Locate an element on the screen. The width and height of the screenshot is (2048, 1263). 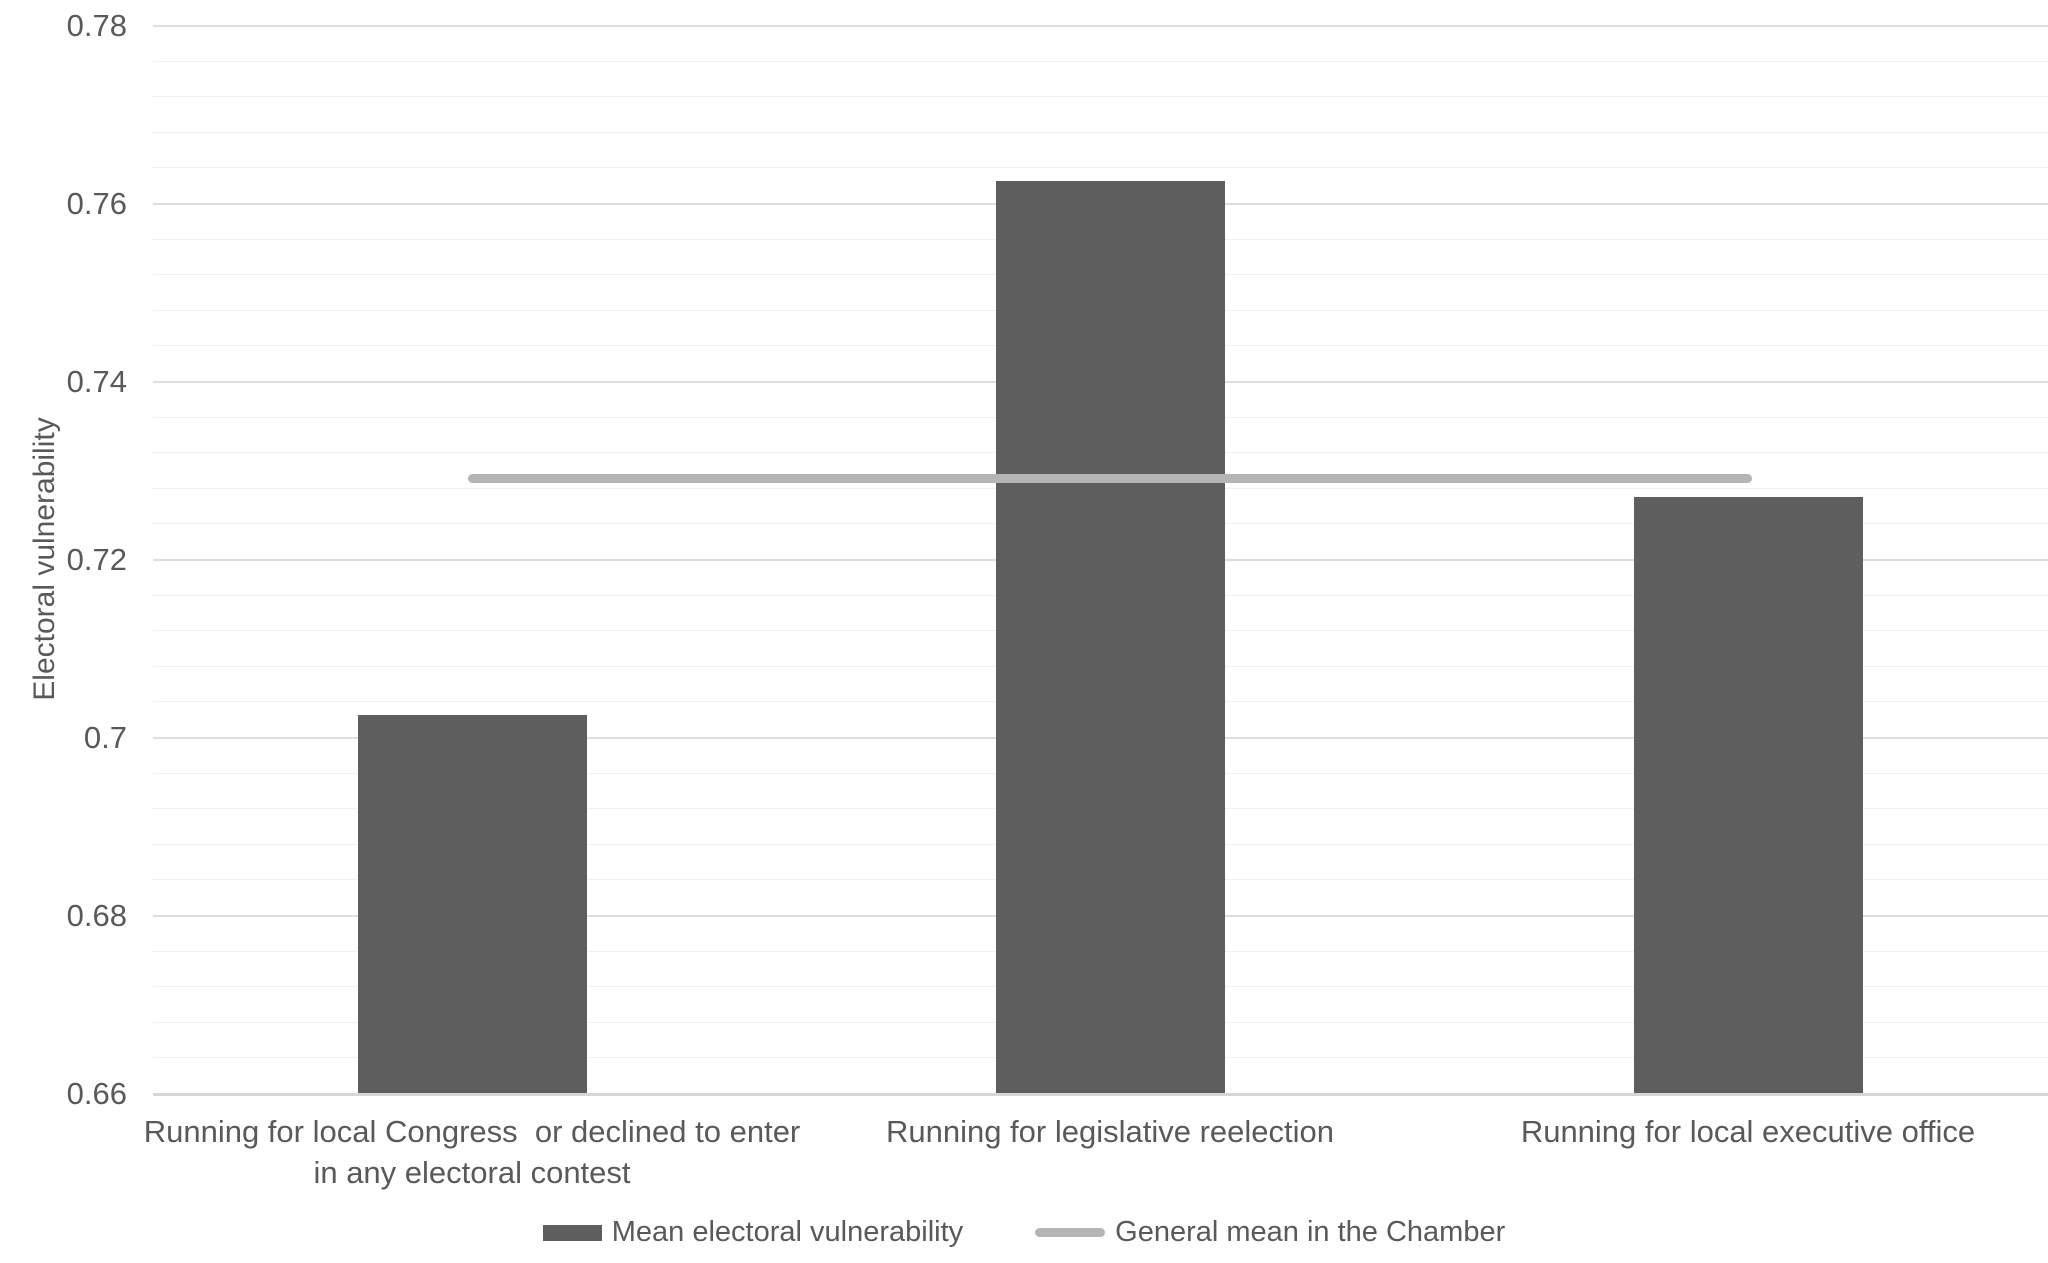
line-series-swatch-icon is located at coordinates (1070, 1232).